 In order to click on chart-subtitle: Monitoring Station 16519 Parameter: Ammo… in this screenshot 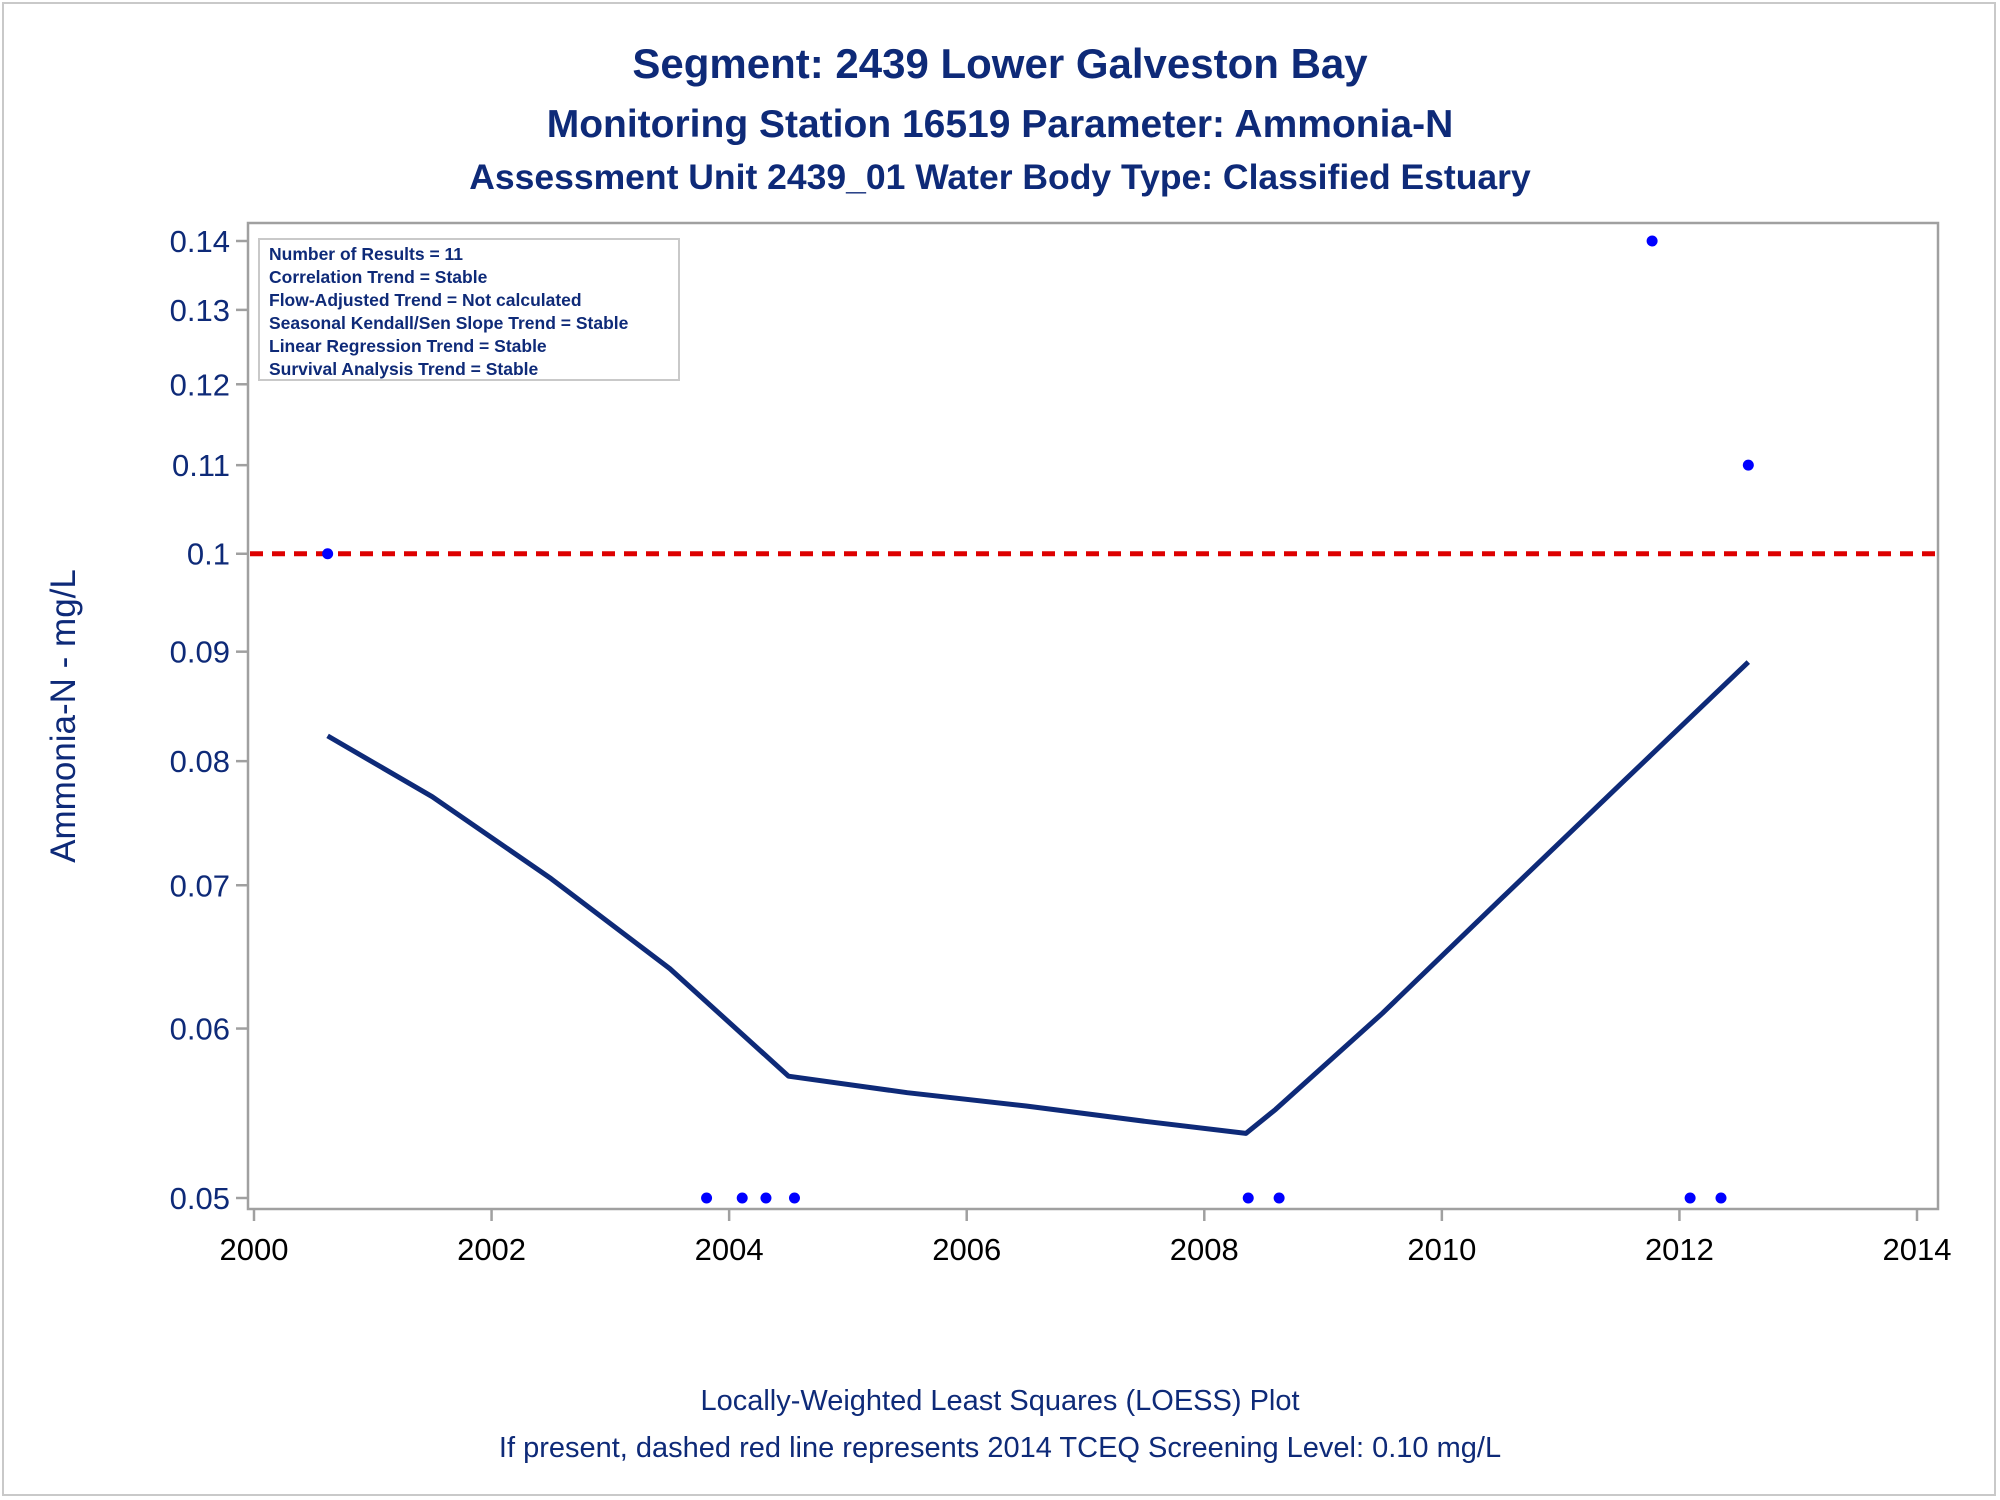, I will do `click(1000, 124)`.